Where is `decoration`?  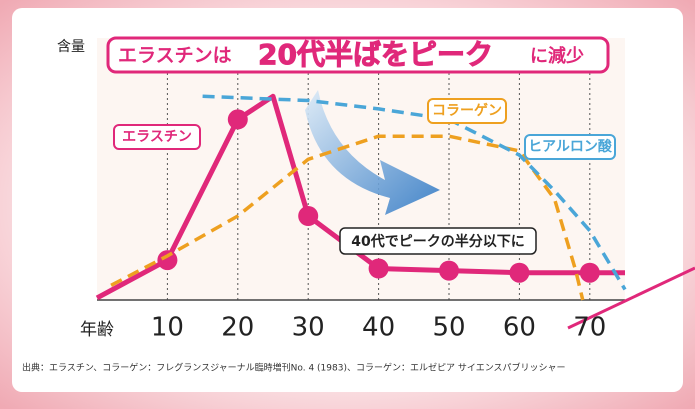 decoration is located at coordinates (631, 298).